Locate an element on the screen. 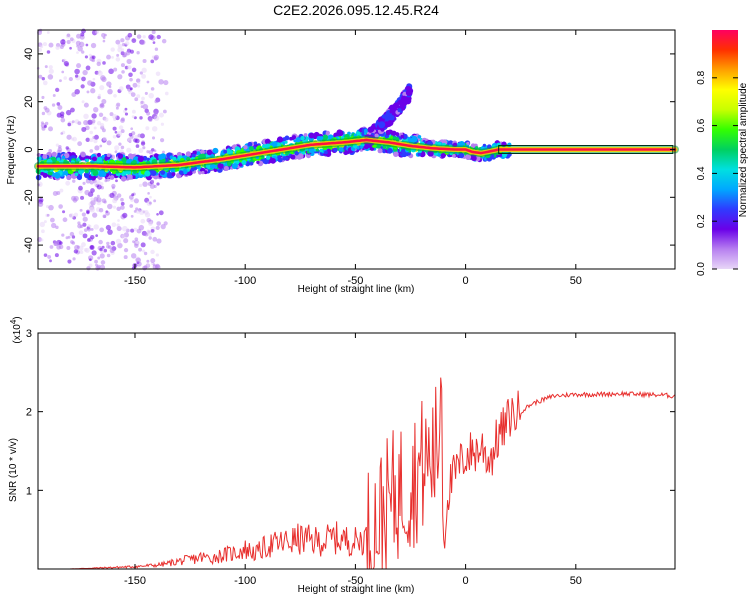 The width and height of the screenshot is (750, 600). snr-scale-exponent: 4 is located at coordinates (13, 321).